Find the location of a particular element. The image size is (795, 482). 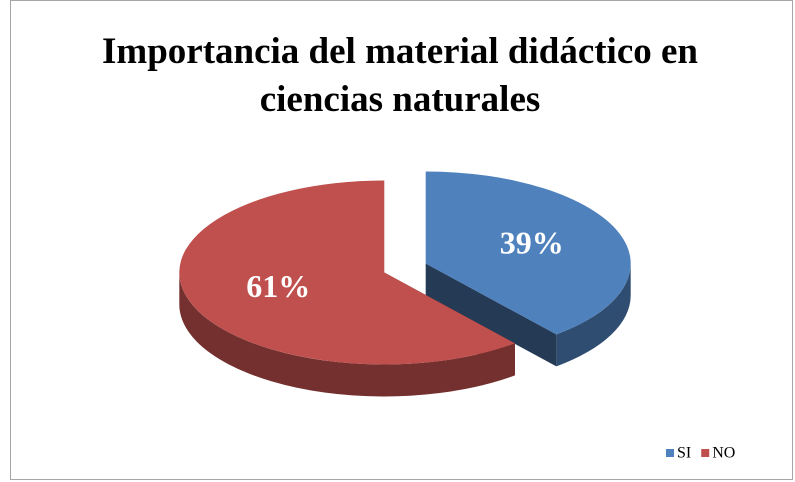

legend-label: SI is located at coordinates (684, 453).